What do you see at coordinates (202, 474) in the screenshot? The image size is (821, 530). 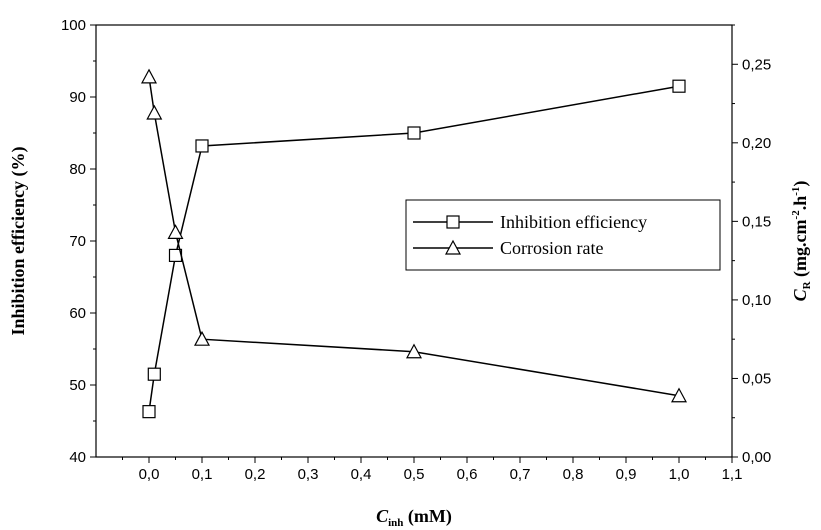 I see `x-tick-label: 0,1` at bounding box center [202, 474].